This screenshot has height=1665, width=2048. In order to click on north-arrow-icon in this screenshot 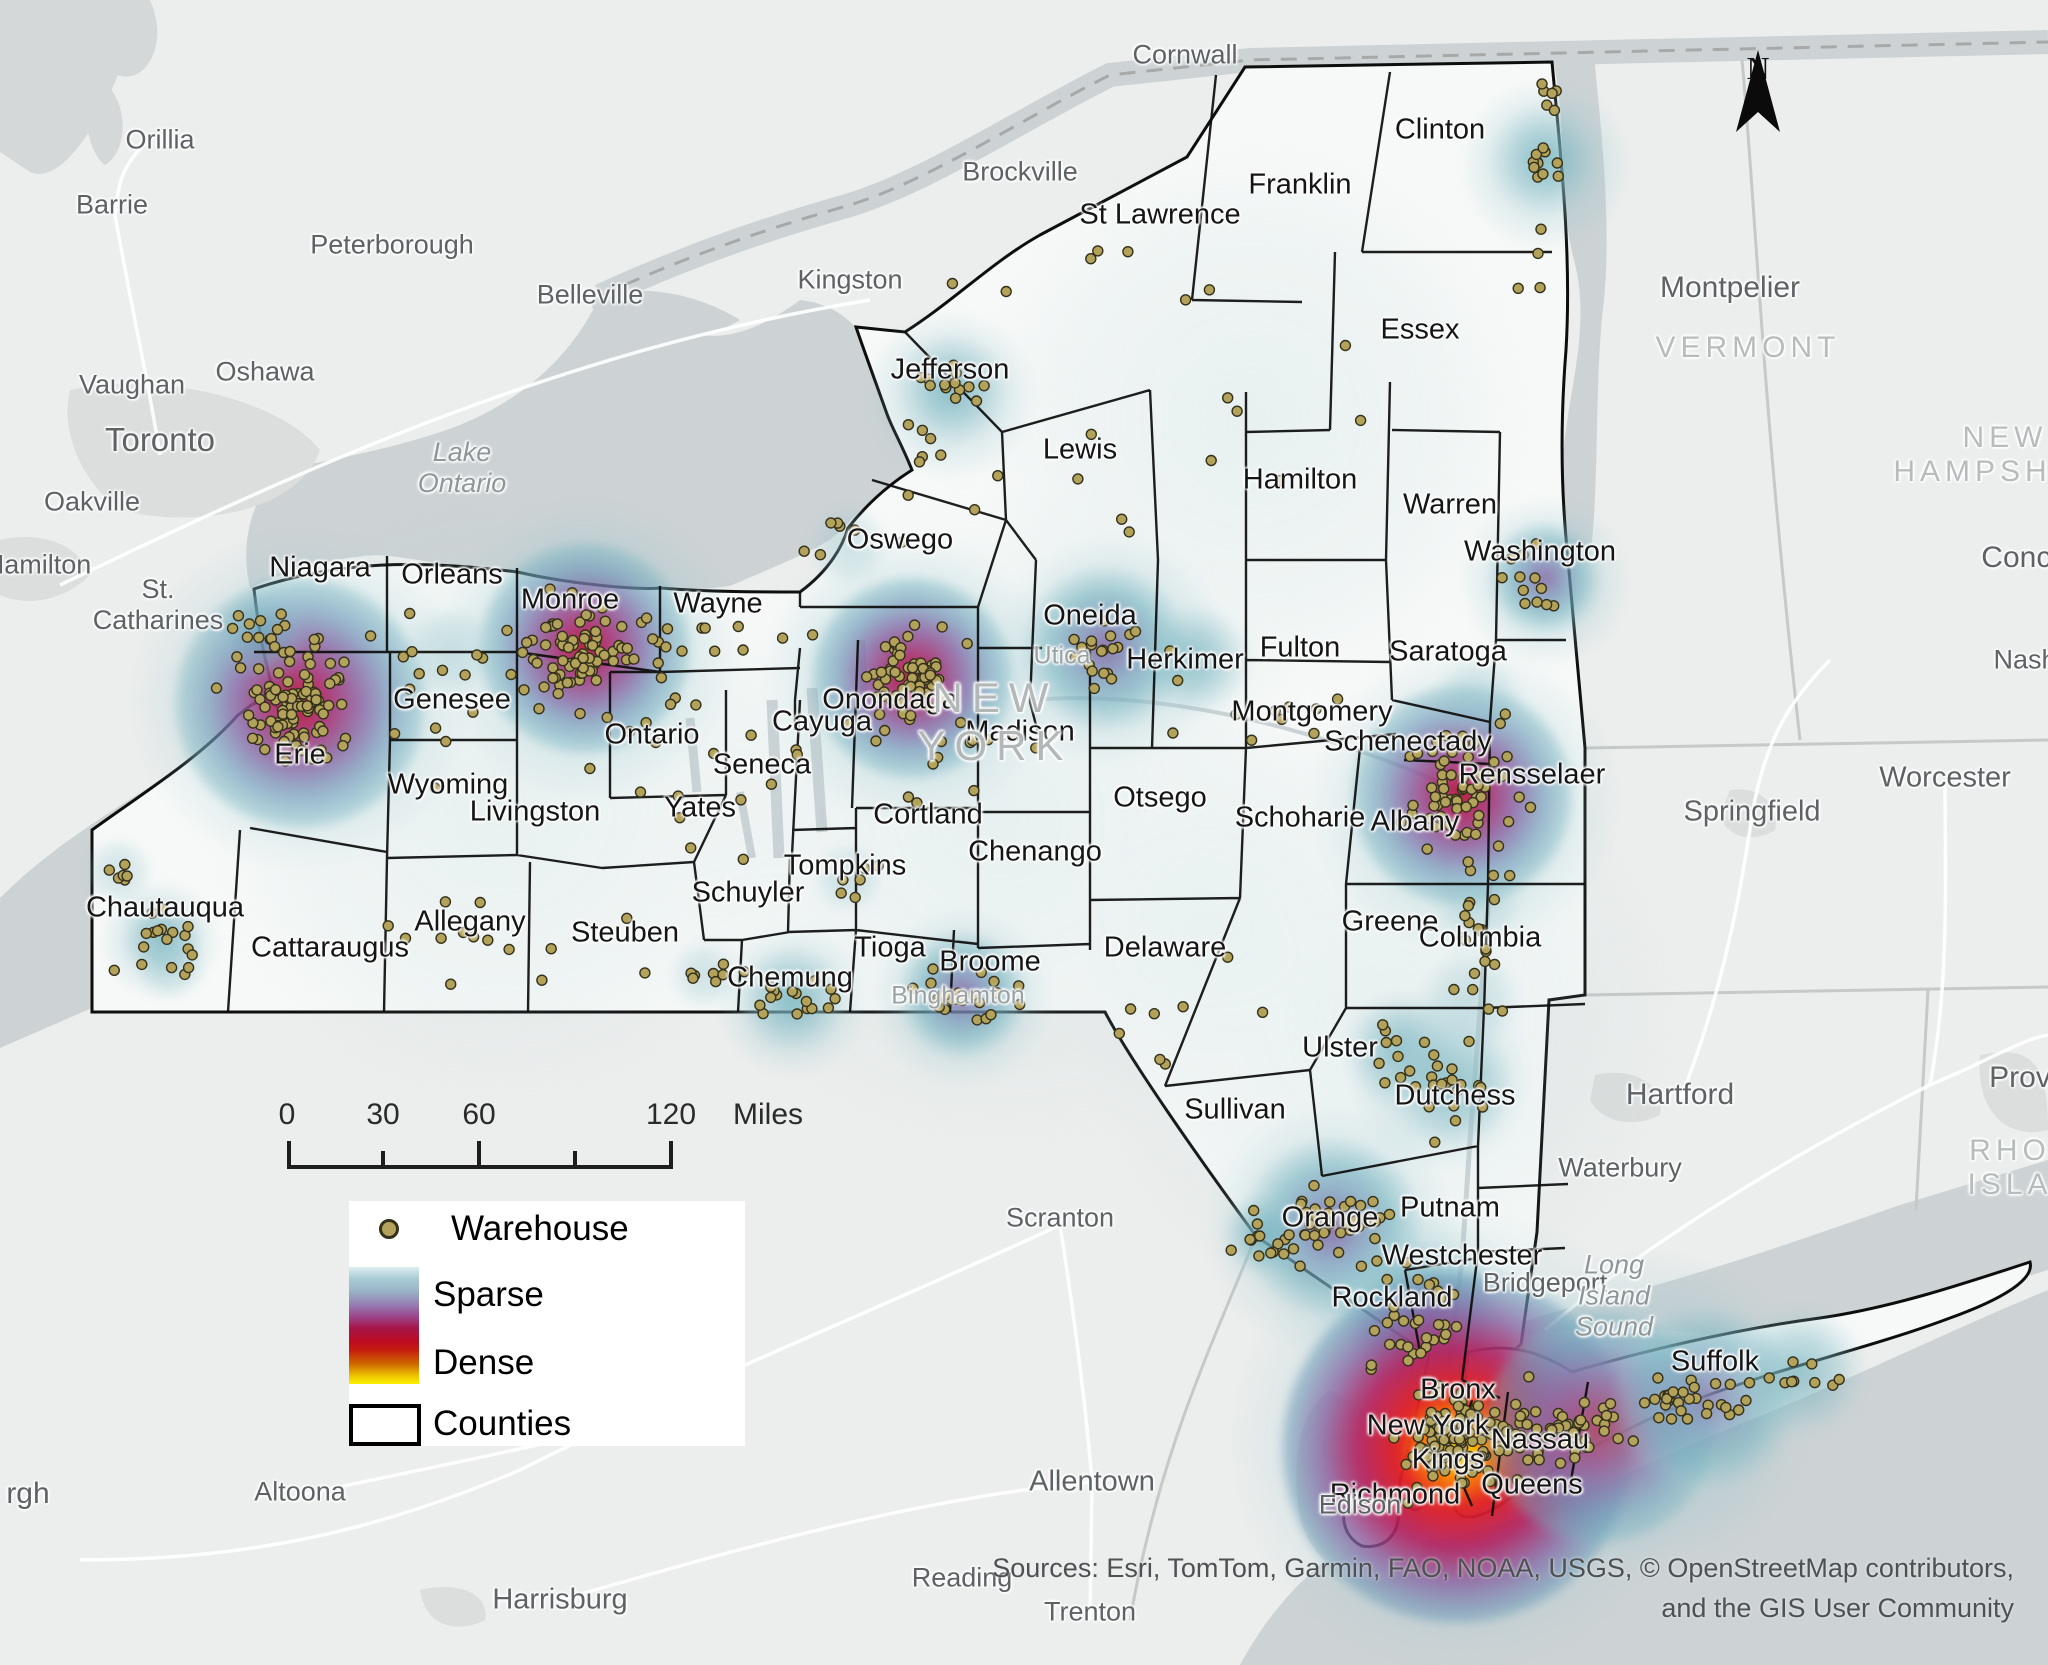, I will do `click(1758, 91)`.